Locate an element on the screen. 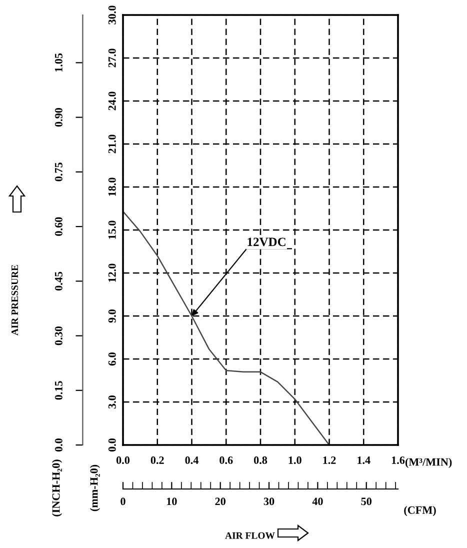  x-tick-label: 0.4 is located at coordinates (191, 460).